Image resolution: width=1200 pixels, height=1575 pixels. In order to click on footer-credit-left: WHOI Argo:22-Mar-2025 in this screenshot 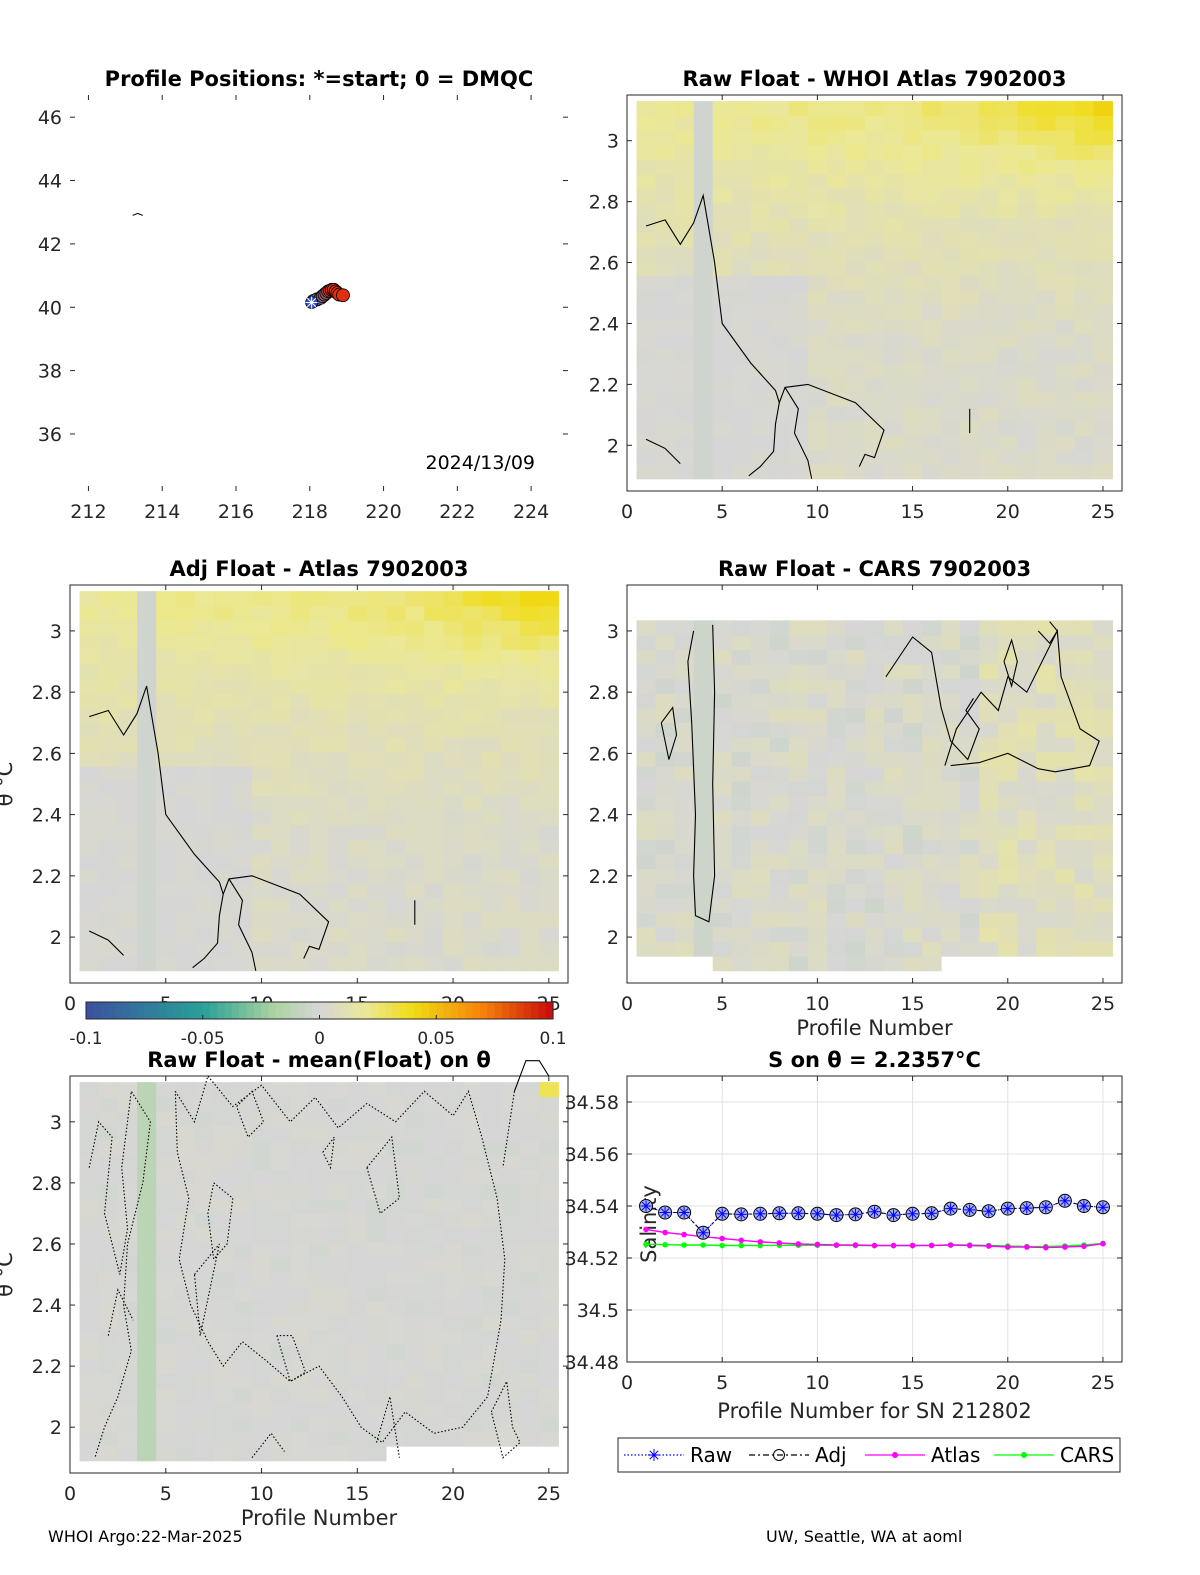, I will do `click(145, 1536)`.